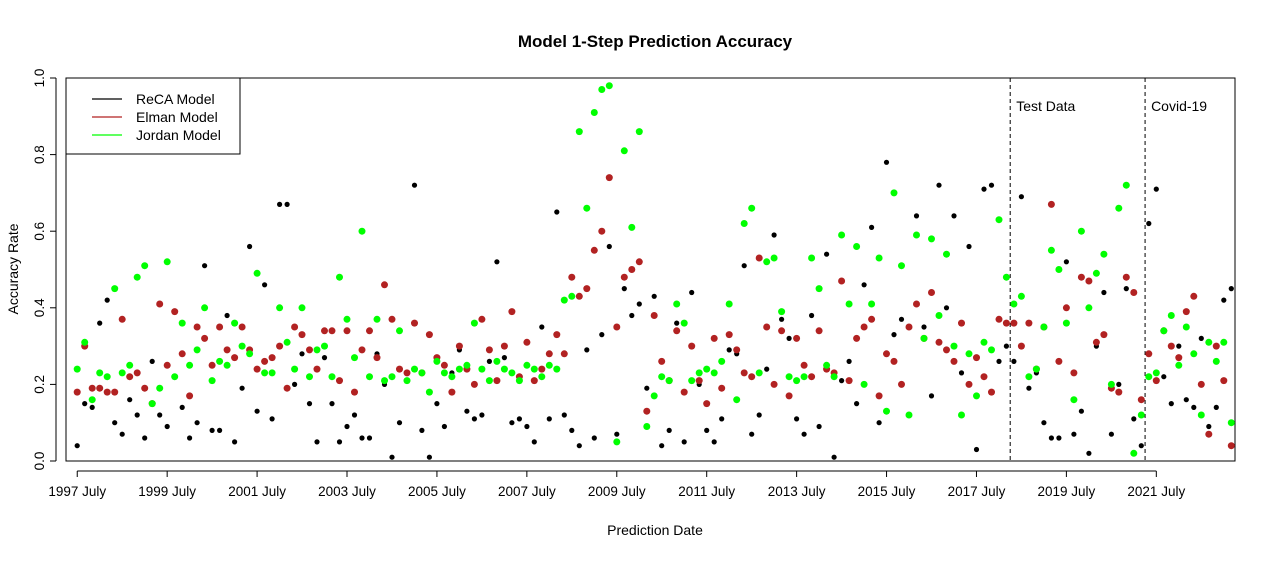 The width and height of the screenshot is (1275, 564). What do you see at coordinates (39, 307) in the screenshot?
I see `y-tick-label: 0.4` at bounding box center [39, 307].